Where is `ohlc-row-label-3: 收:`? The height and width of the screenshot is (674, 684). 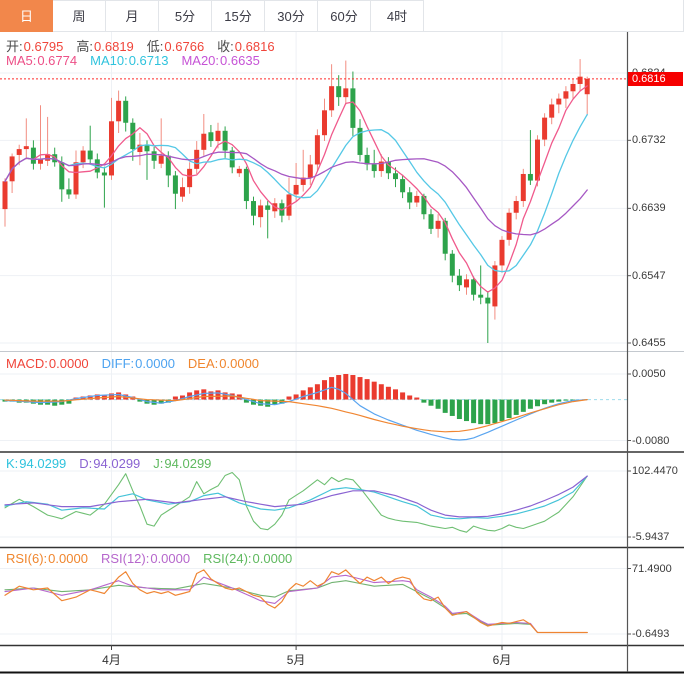 ohlc-row-label-3: 收: is located at coordinates (225, 46).